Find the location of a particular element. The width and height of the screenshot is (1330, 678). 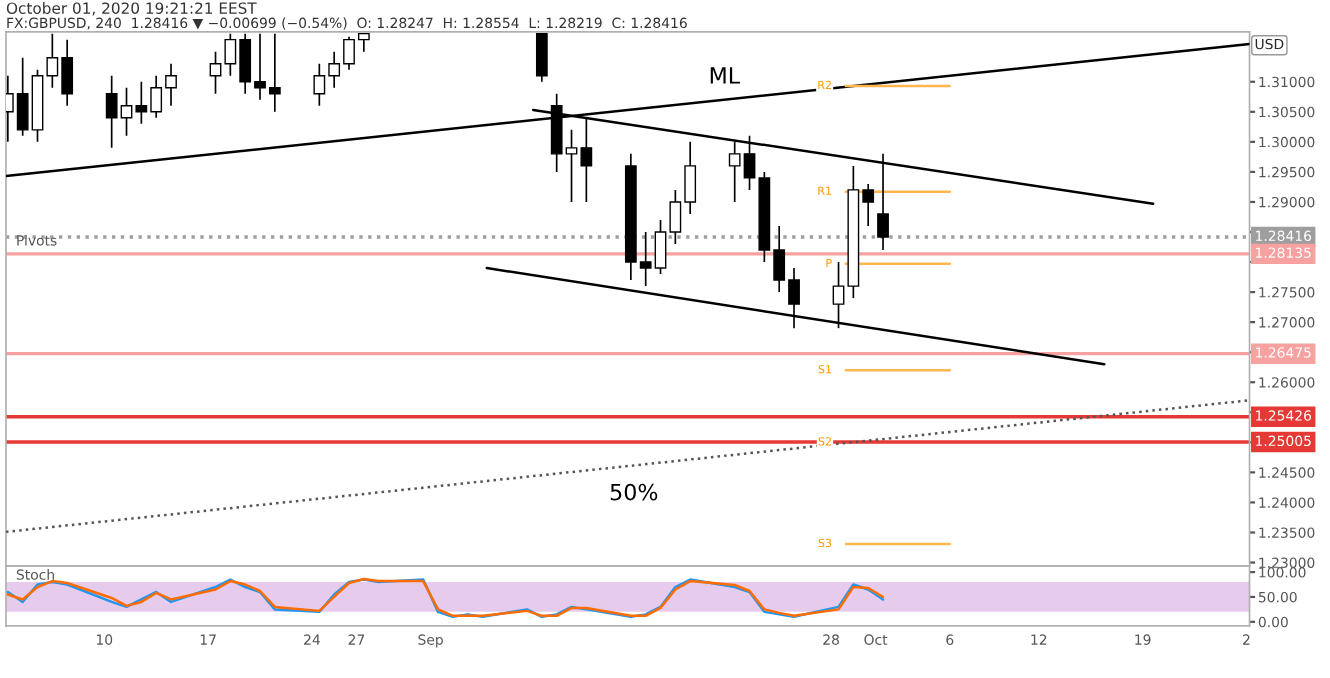

annotation: ML is located at coordinates (725, 75).